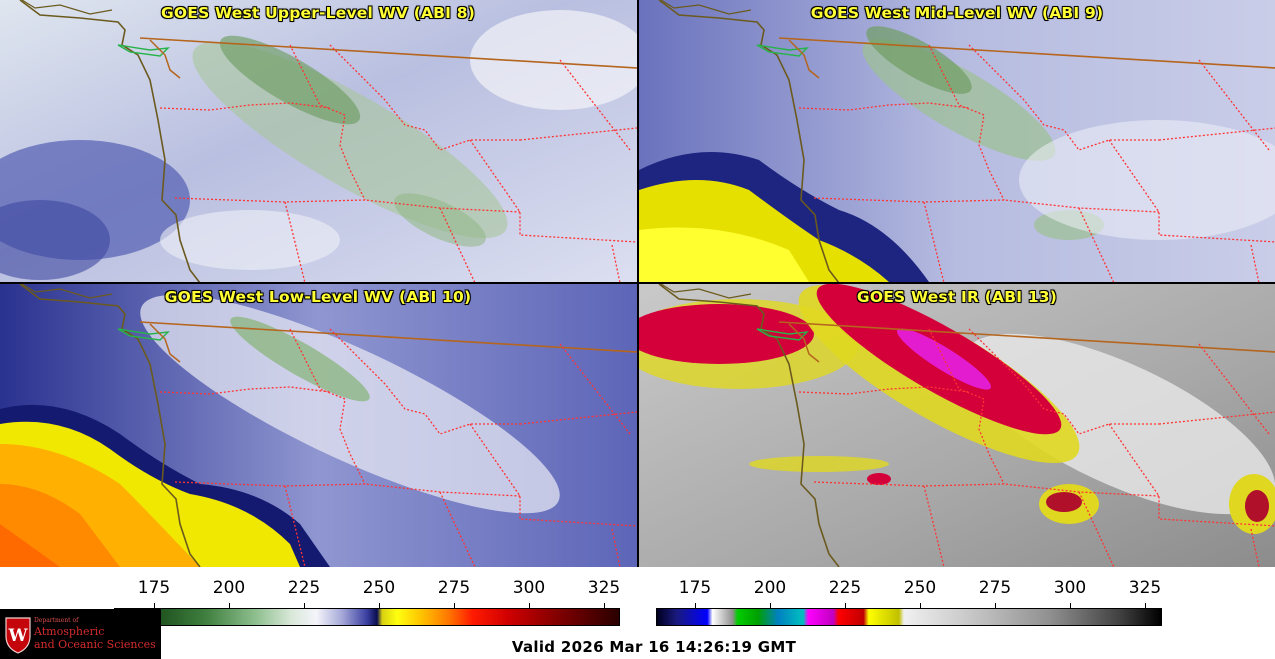 This screenshot has height=659, width=1275. What do you see at coordinates (770, 588) in the screenshot?
I see `colorbar-ir-tick: 200` at bounding box center [770, 588].